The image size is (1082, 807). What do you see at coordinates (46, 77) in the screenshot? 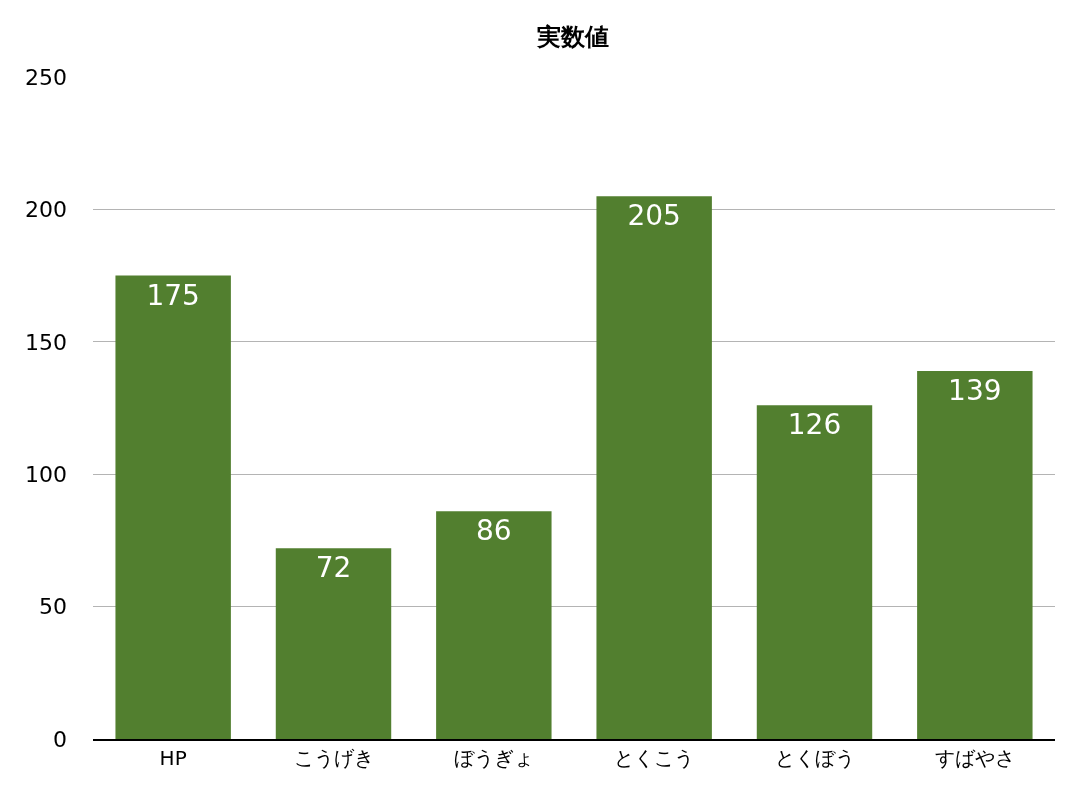
I see `y-tick-label: 250` at bounding box center [46, 77].